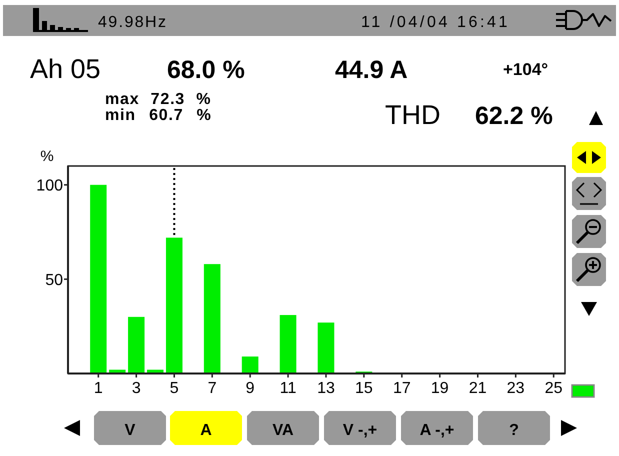  I want to click on x-tick-label: 23, so click(515, 388).